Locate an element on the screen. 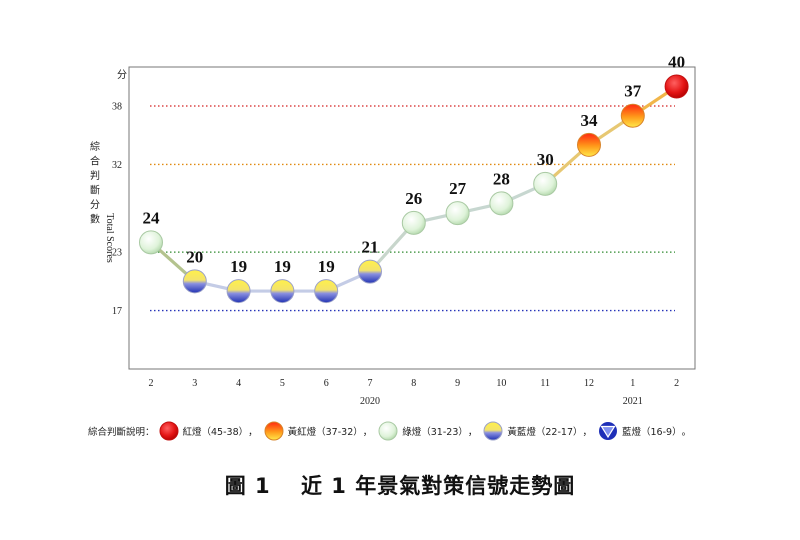 The image size is (800, 540). legend-blue-icon is located at coordinates (608, 431).